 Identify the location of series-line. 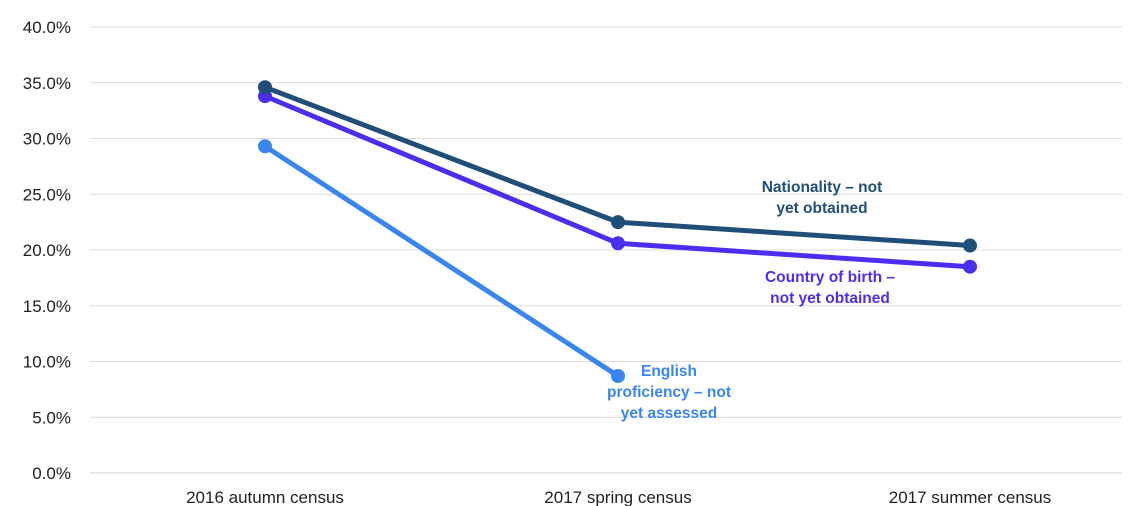
(441, 261).